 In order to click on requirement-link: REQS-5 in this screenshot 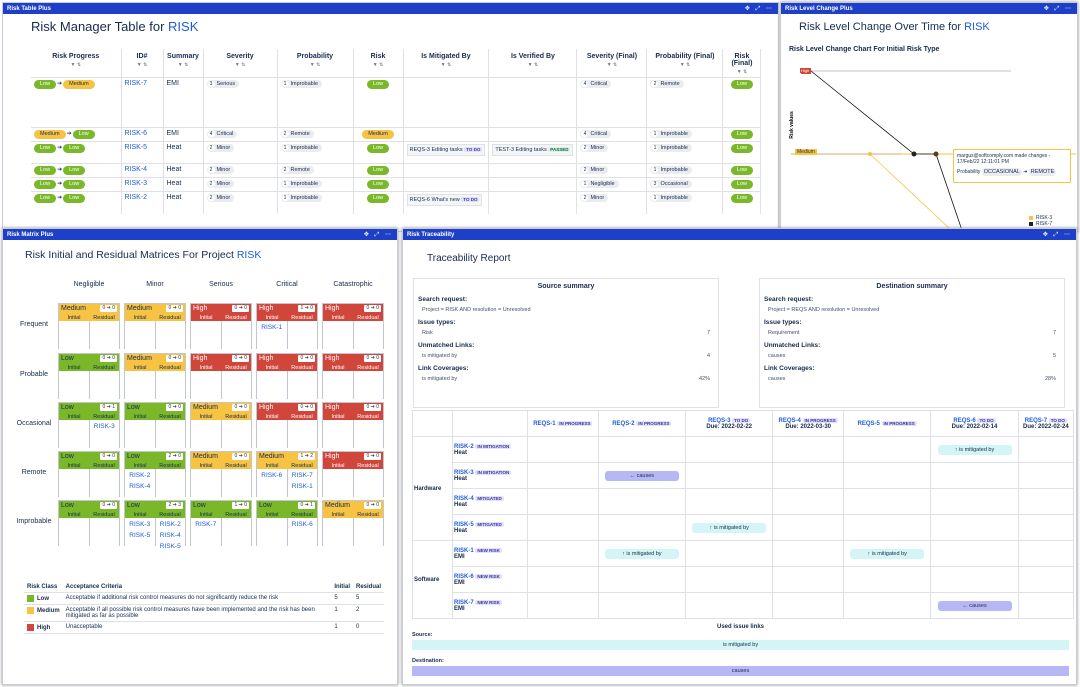, I will do `click(869, 423)`.